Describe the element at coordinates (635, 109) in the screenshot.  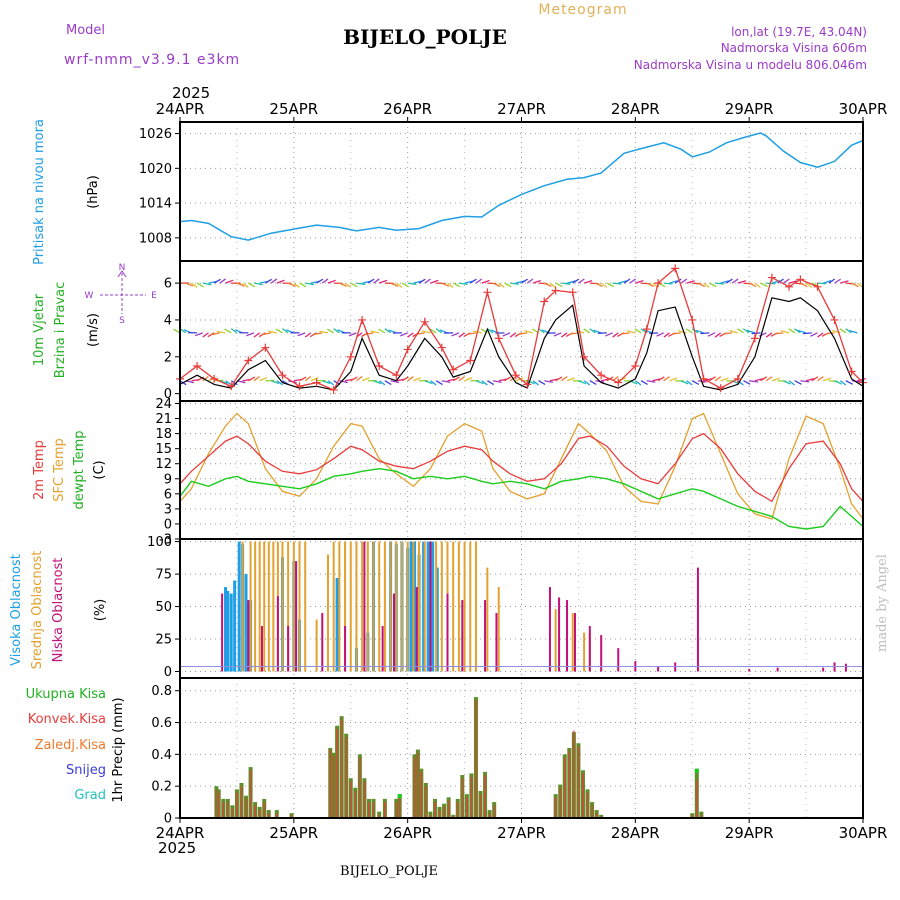
I see `top-date-label: 28APR` at that location.